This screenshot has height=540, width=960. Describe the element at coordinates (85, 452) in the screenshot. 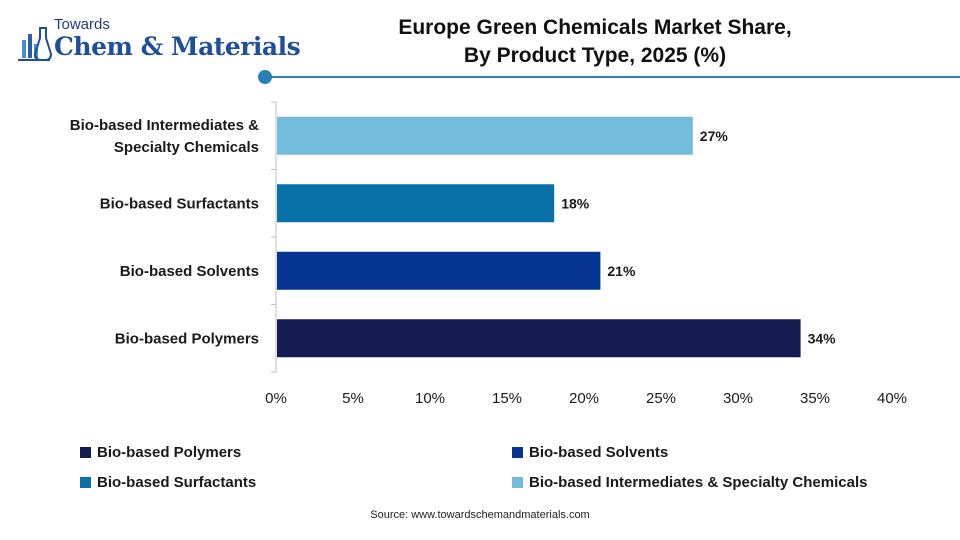

I see `legend-swatch-polymers` at that location.